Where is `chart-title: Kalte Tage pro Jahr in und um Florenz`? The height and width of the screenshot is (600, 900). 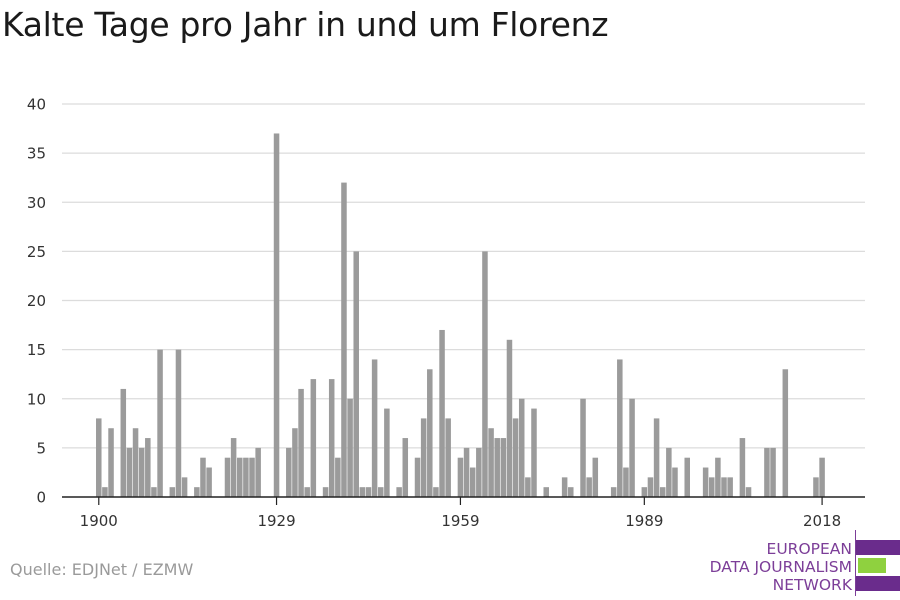
chart-title: Kalte Tage pro Jahr in und um Florenz is located at coordinates (305, 24).